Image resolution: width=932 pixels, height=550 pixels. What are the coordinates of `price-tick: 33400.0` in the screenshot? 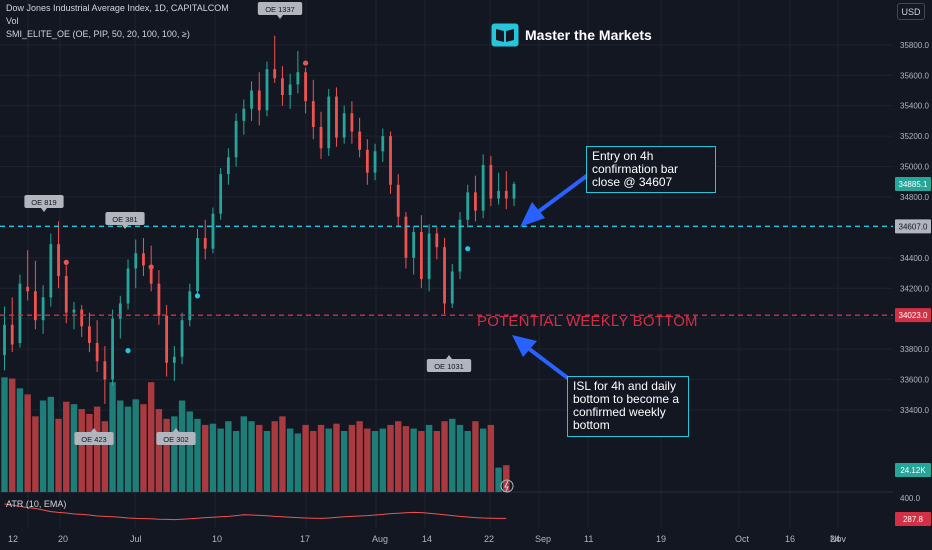 It's located at (914, 410).